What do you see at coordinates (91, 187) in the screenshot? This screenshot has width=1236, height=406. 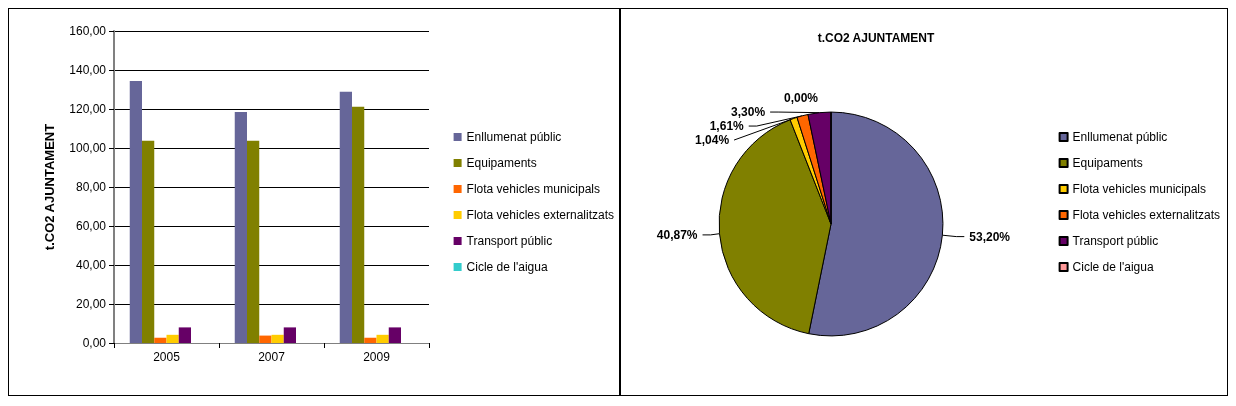 I see `y-tick-label: 80,00` at bounding box center [91, 187].